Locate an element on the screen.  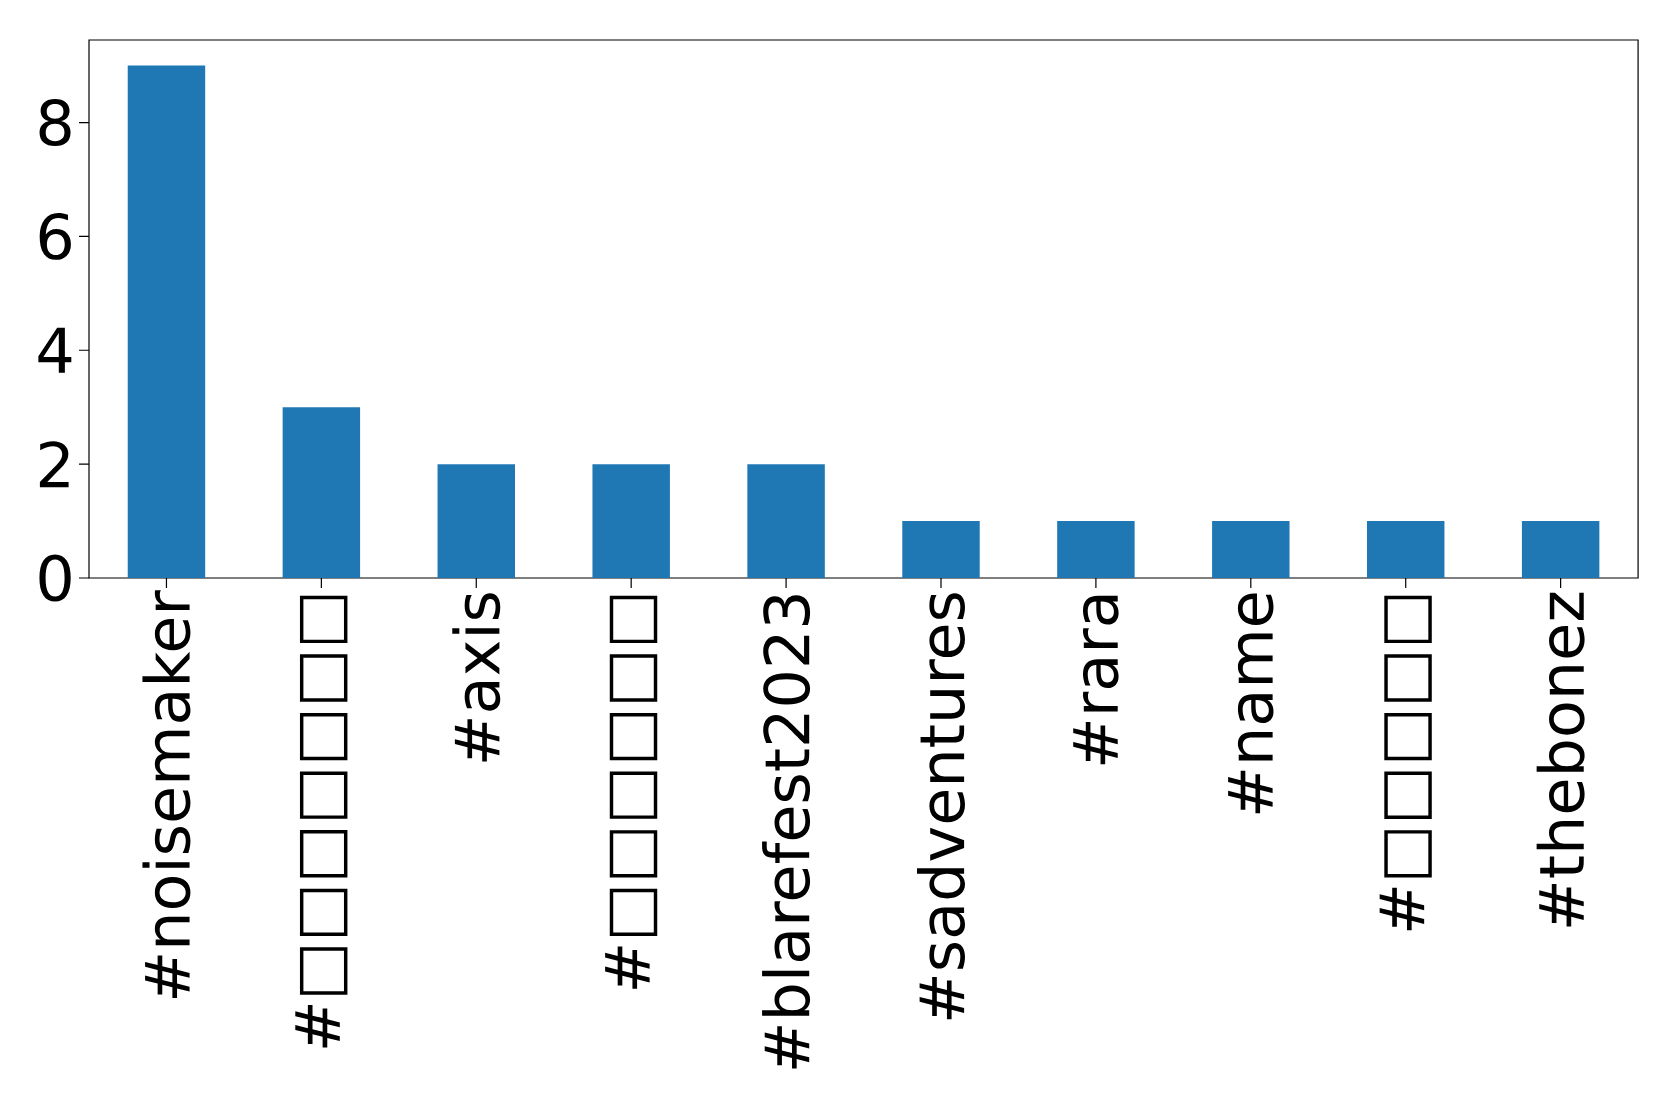
x-tick-label: #sadventures is located at coordinates (941, 806).